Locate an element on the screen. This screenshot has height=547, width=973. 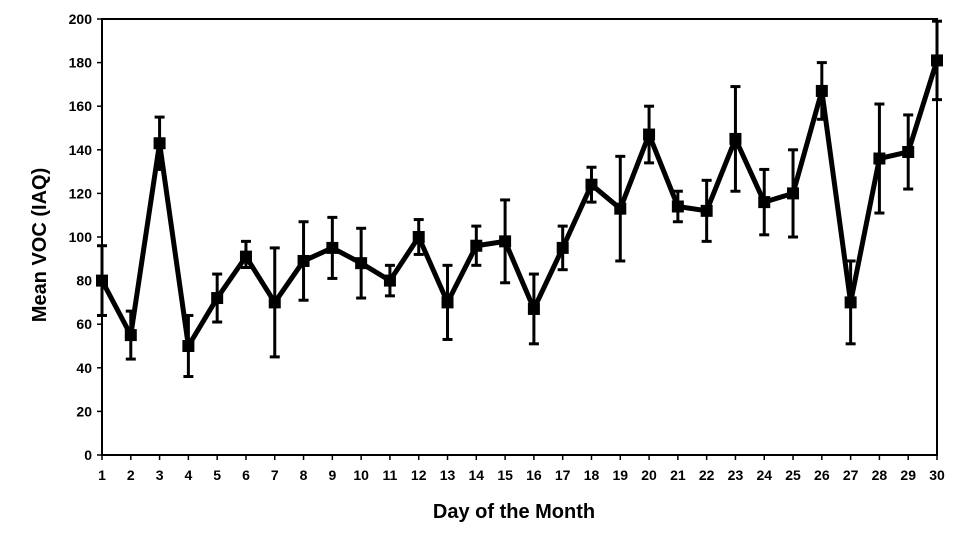
x-tick-label: 21 is located at coordinates (678, 475).